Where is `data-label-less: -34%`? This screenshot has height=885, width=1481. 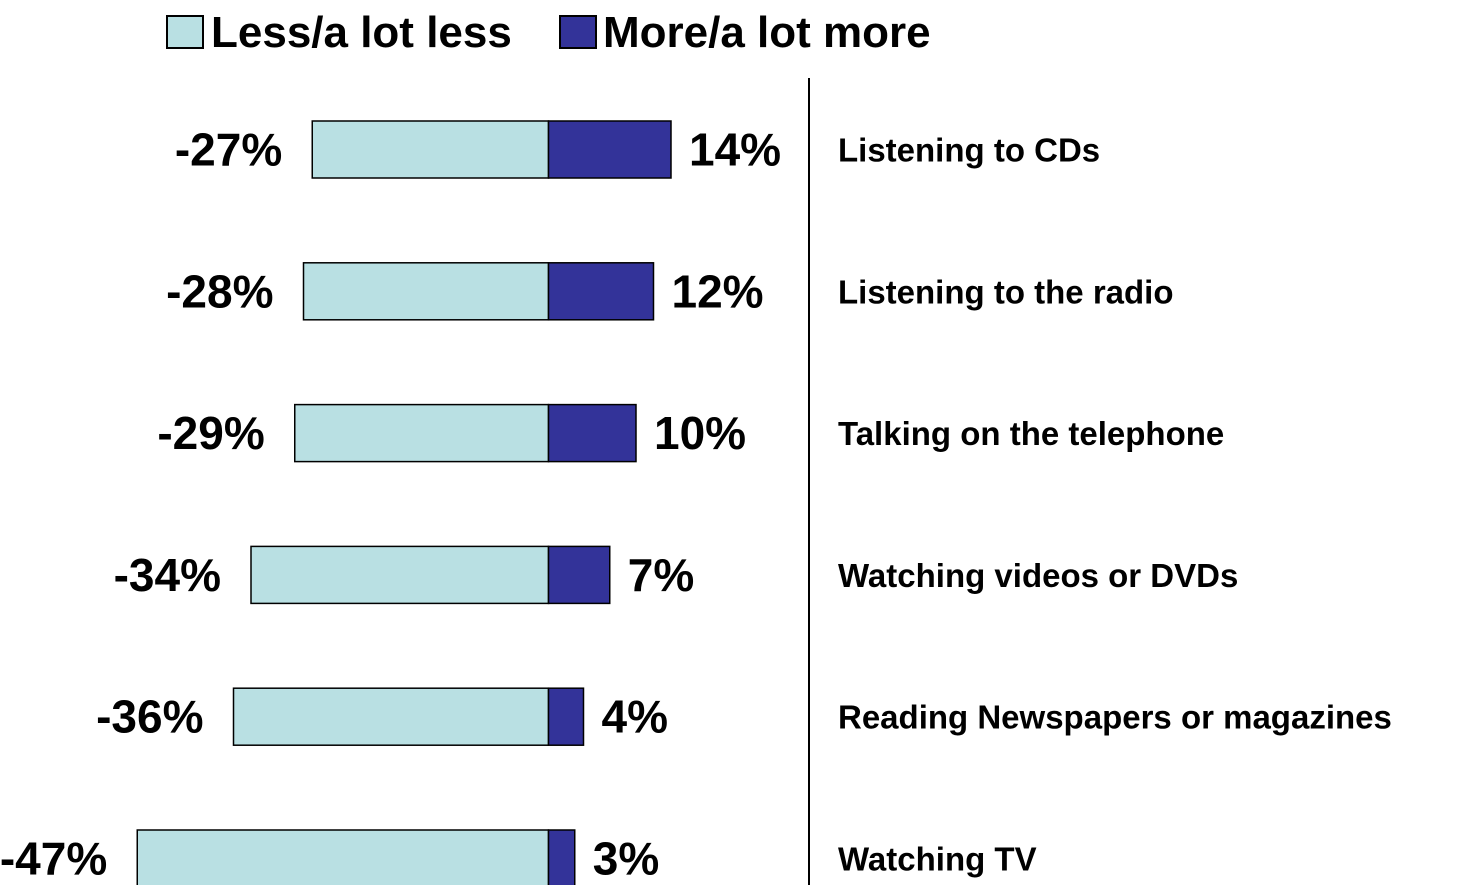 data-label-less: -34% is located at coordinates (167, 575).